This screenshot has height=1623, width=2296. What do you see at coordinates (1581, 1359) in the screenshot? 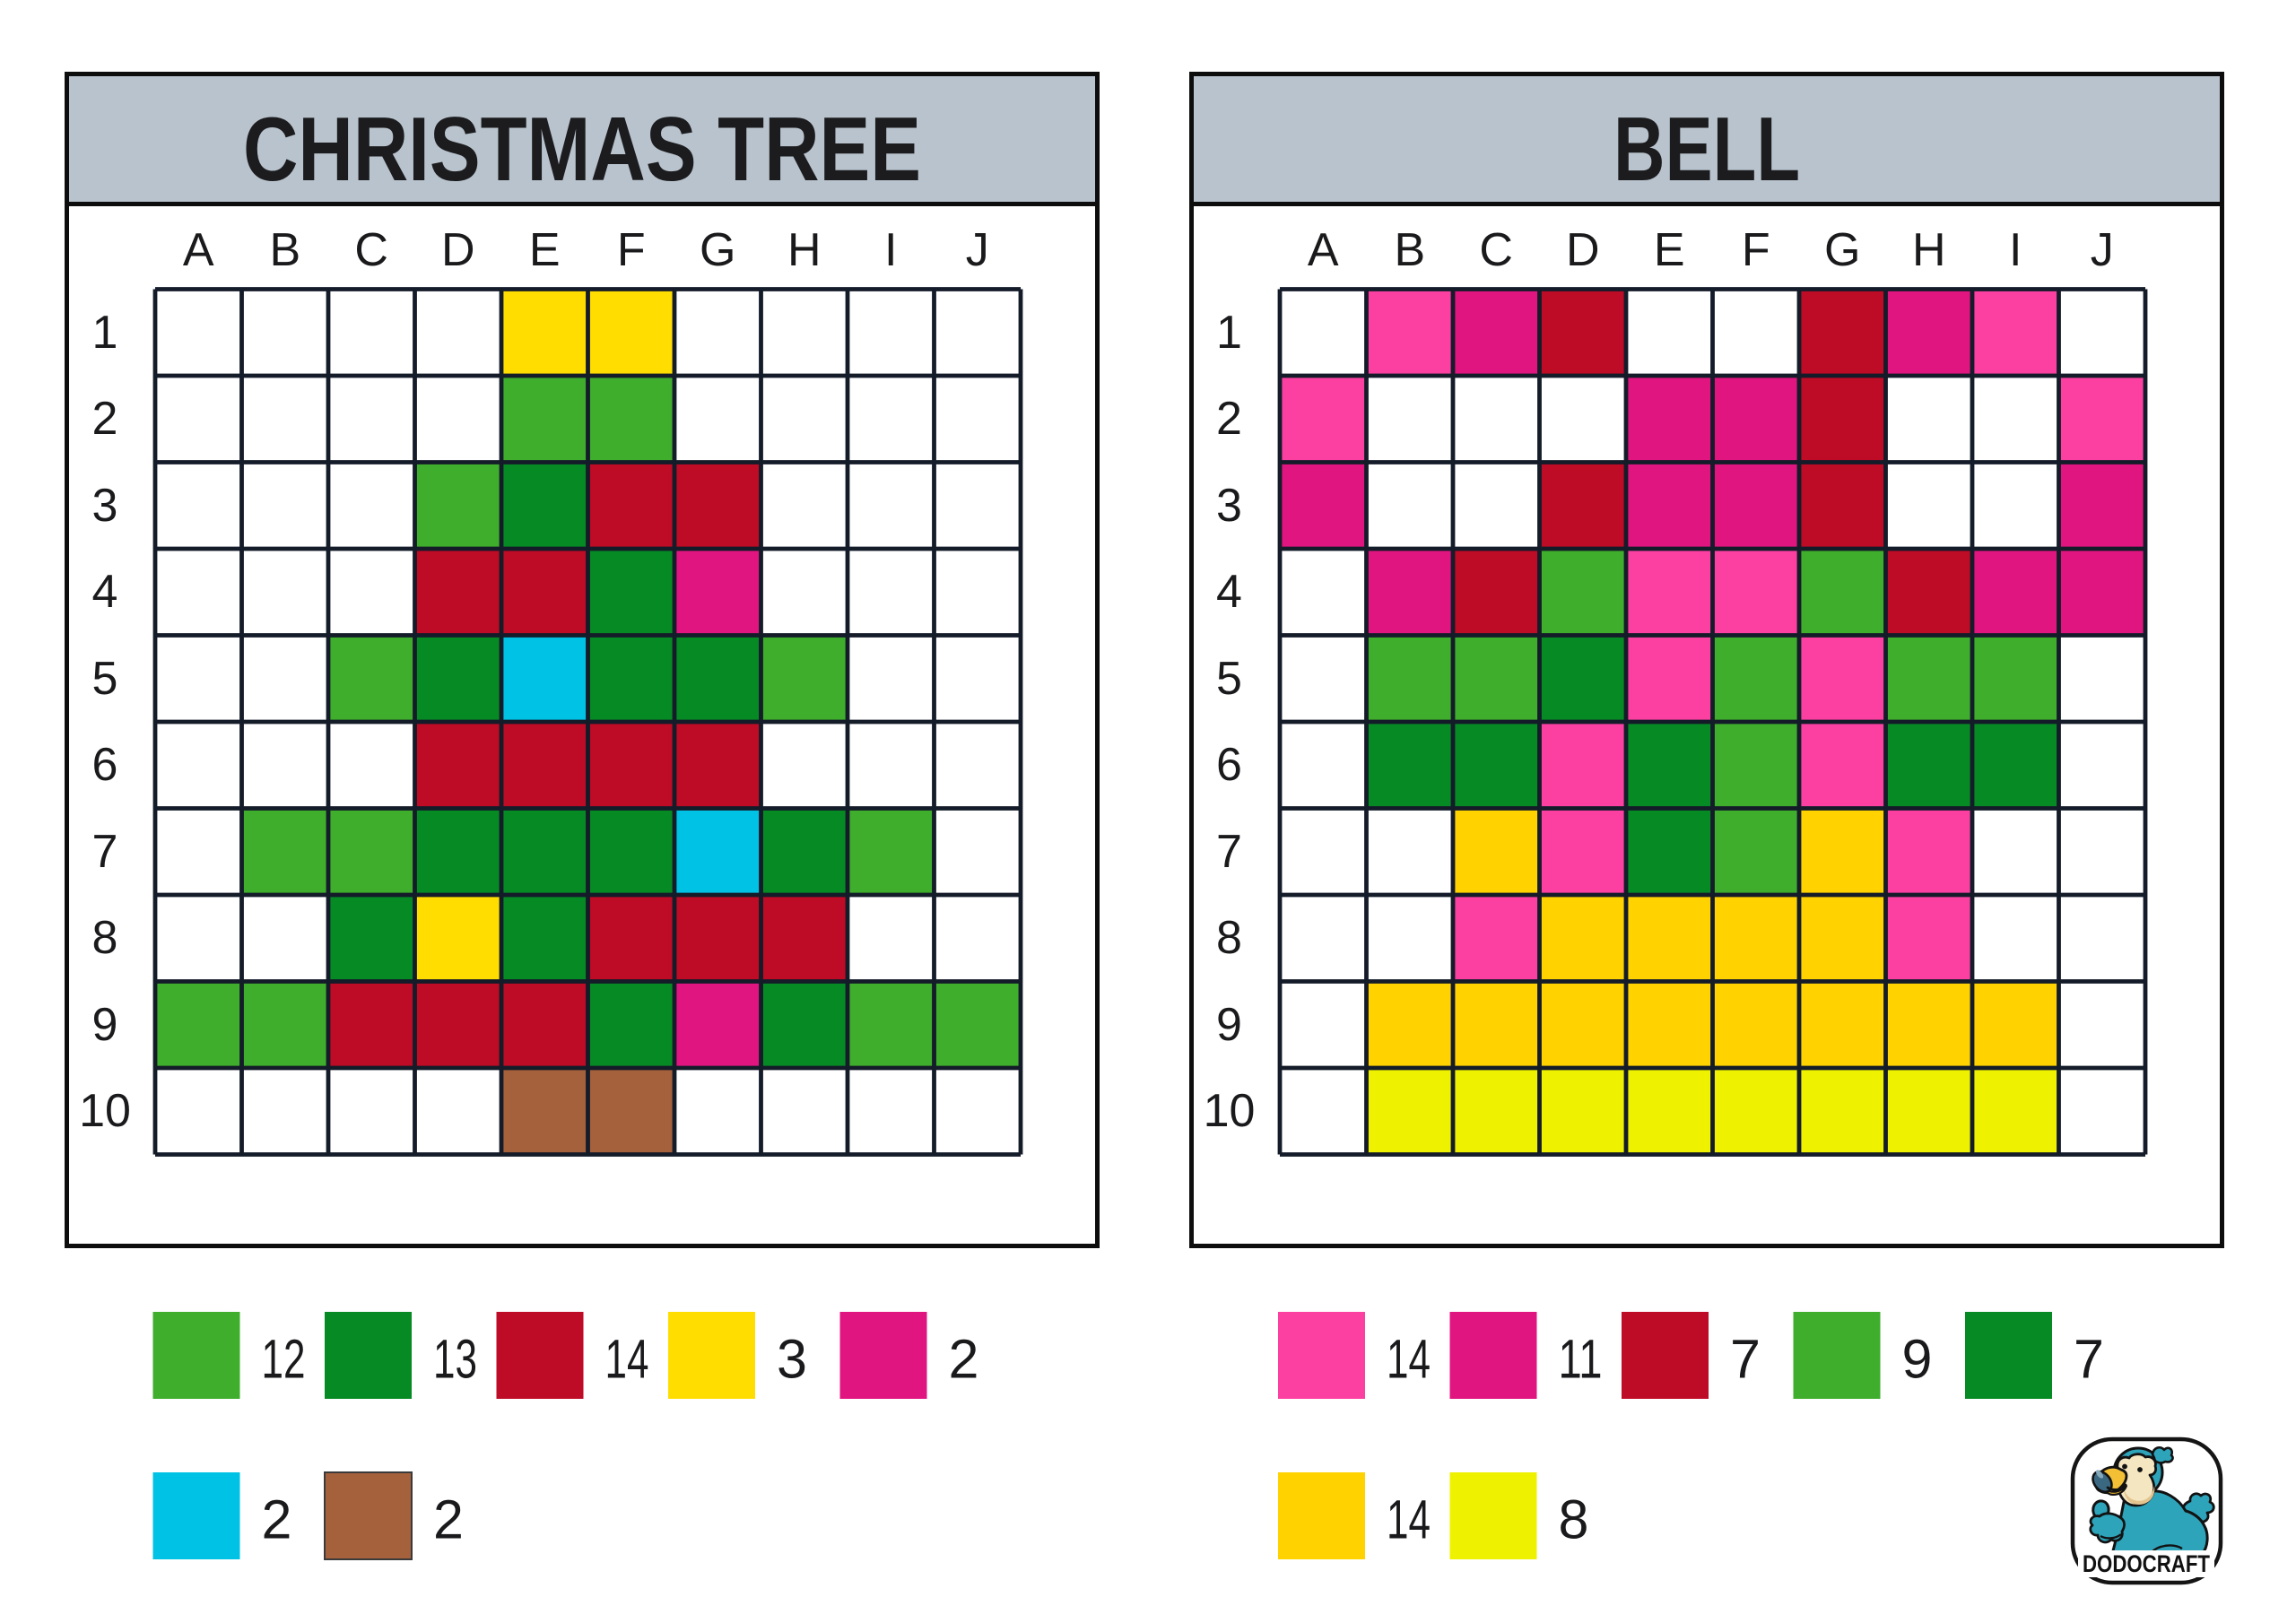
I see `svg-text: 11` at bounding box center [1581, 1359].